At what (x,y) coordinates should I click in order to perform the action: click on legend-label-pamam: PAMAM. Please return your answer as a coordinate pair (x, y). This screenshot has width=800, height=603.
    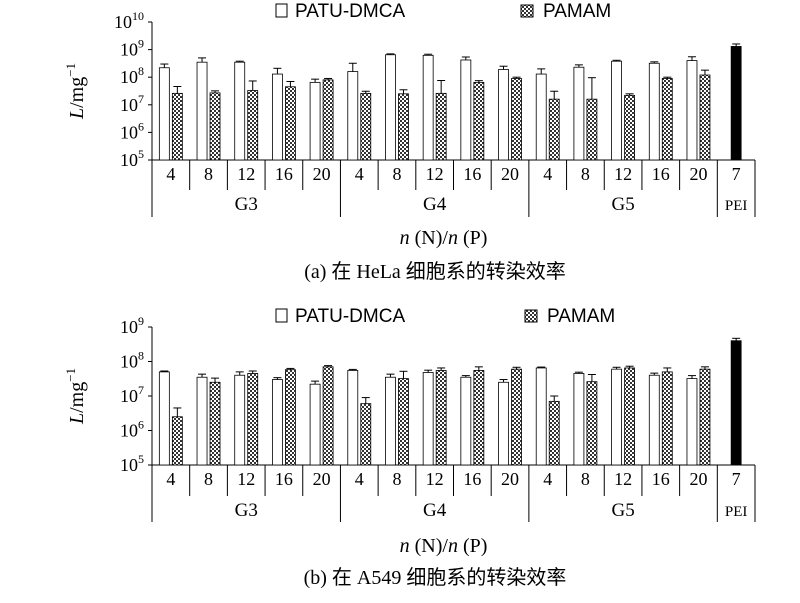
    Looking at the image, I should click on (581, 316).